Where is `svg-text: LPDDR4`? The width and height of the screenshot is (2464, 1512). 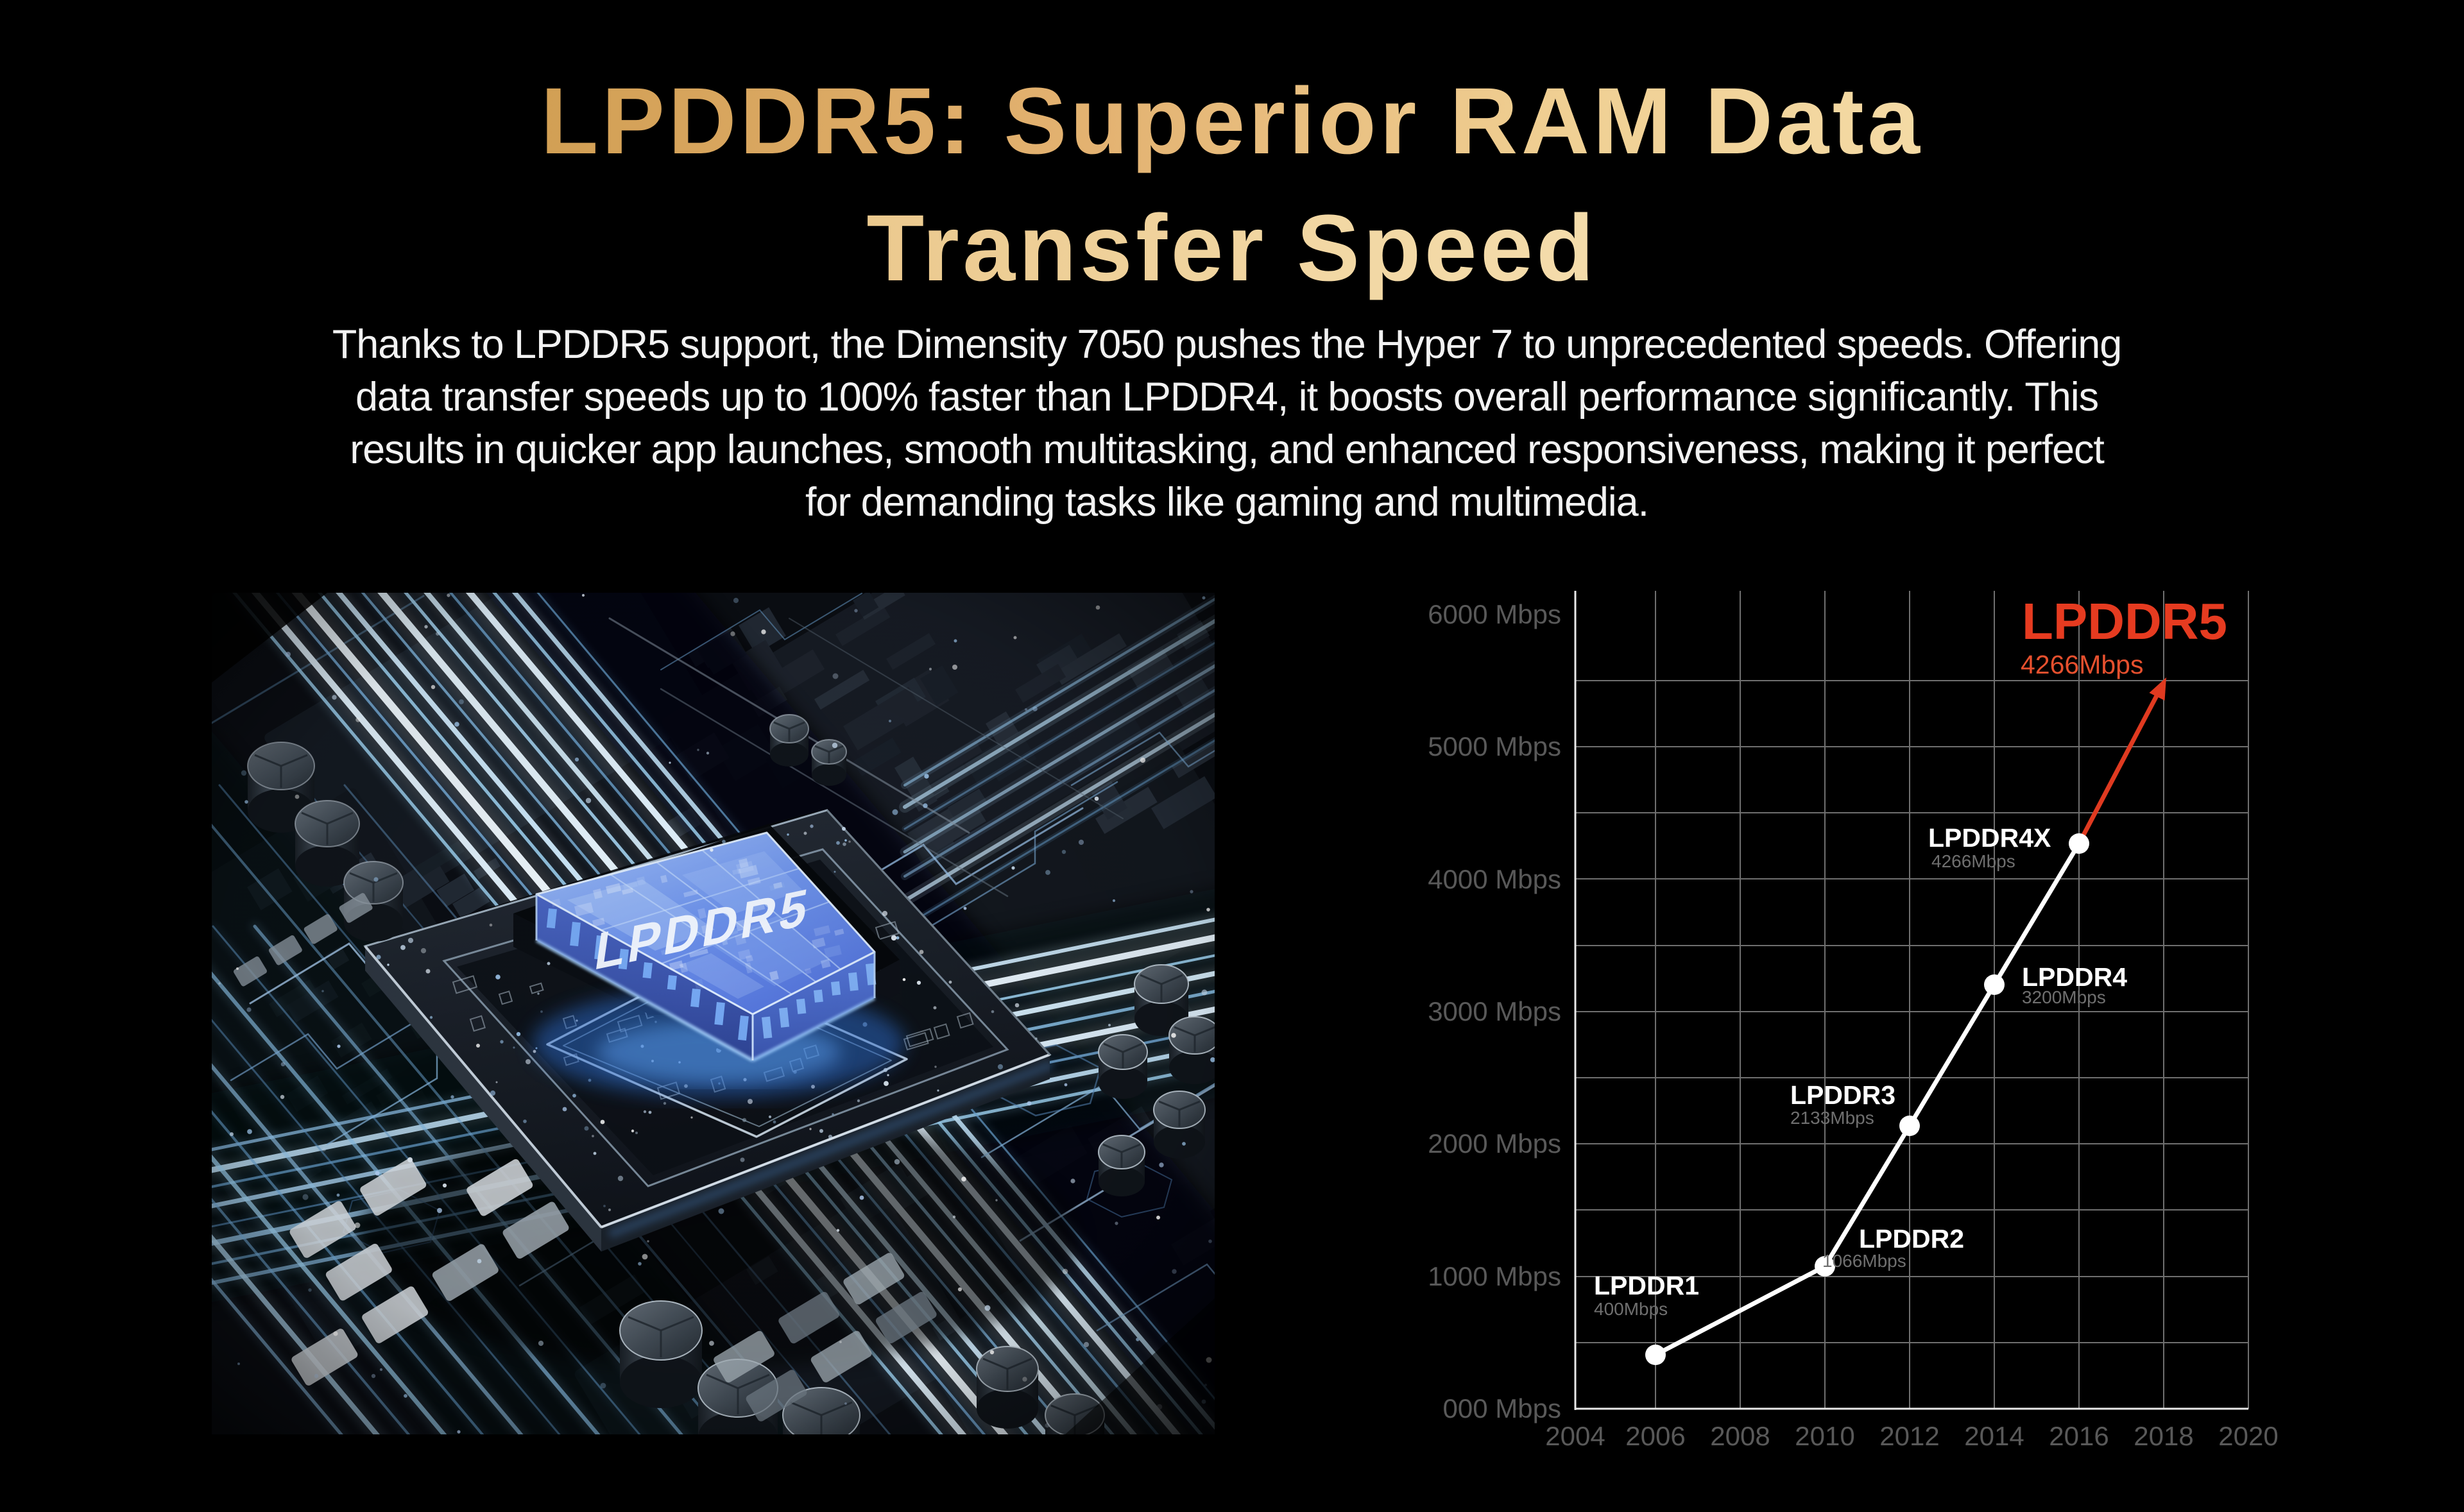
svg-text: LPDDR4 is located at coordinates (2075, 977).